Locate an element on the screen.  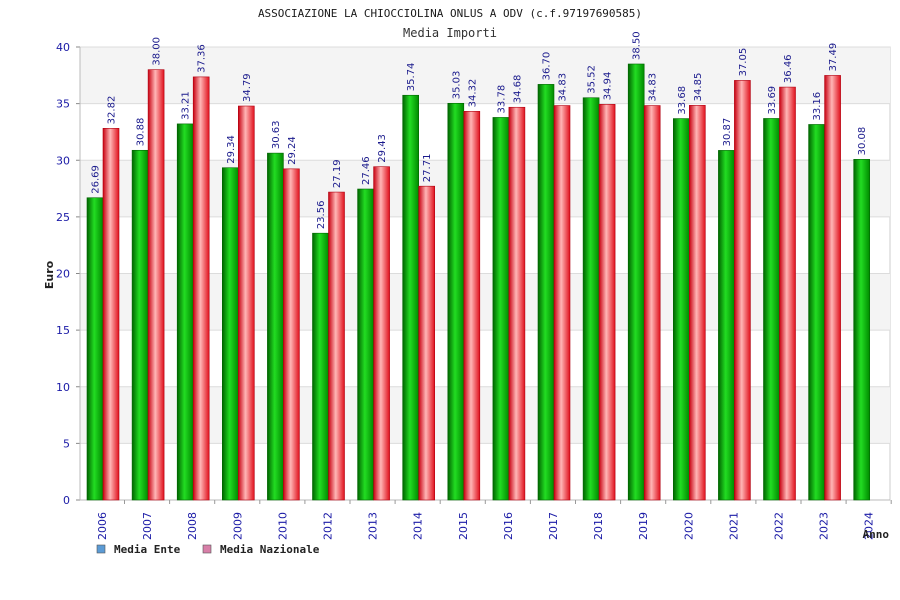
value-label: 33.69 is located at coordinates (772, 100).